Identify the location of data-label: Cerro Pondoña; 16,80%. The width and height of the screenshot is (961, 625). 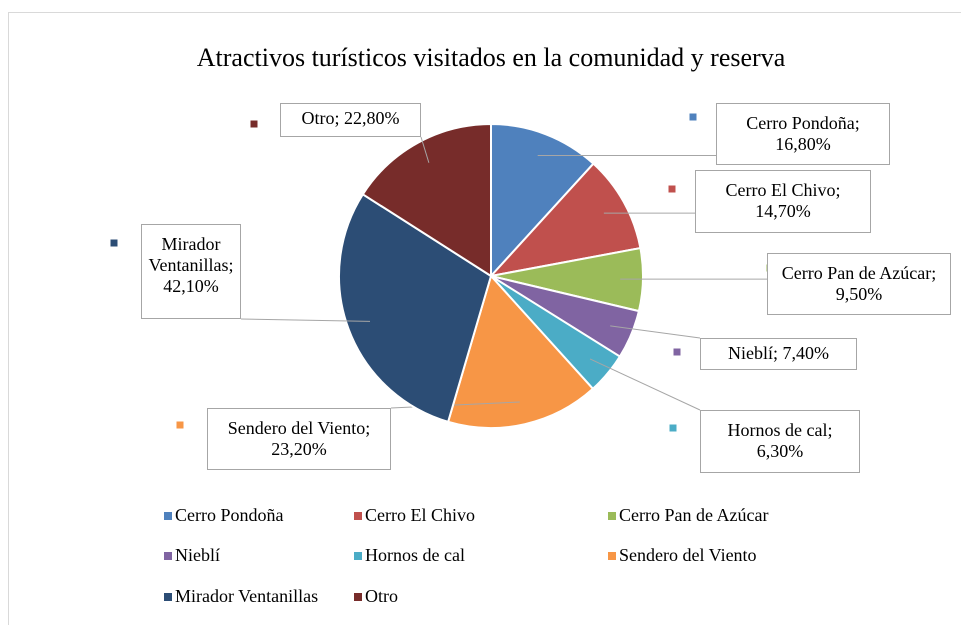
(803, 134).